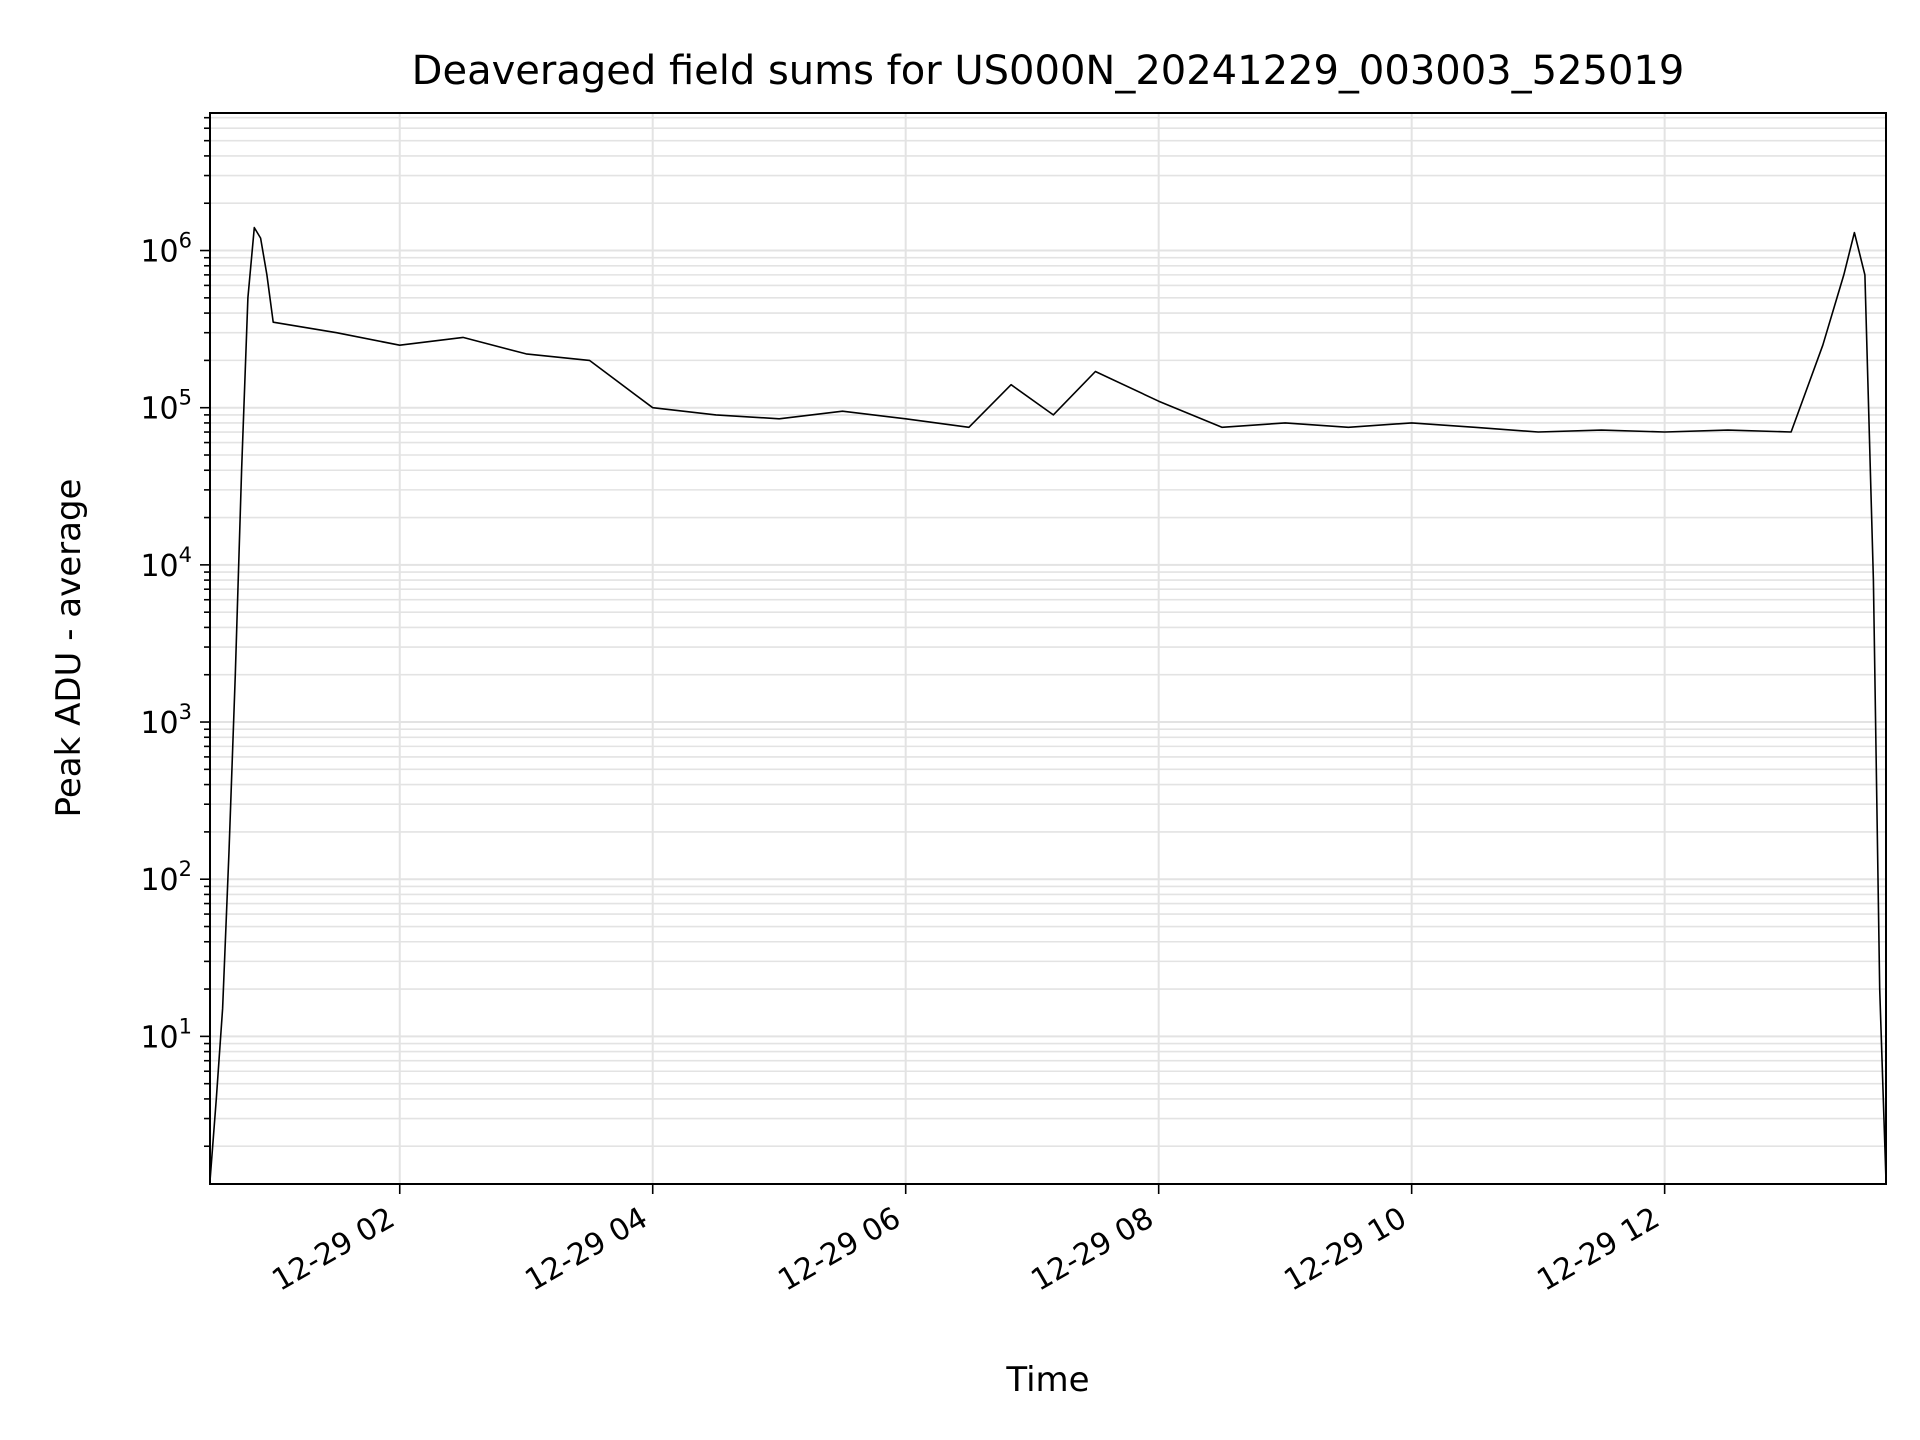 The height and width of the screenshot is (1440, 1920). Describe the element at coordinates (185, 1026) in the screenshot. I see `y-tick-label-exponent: 1` at that location.